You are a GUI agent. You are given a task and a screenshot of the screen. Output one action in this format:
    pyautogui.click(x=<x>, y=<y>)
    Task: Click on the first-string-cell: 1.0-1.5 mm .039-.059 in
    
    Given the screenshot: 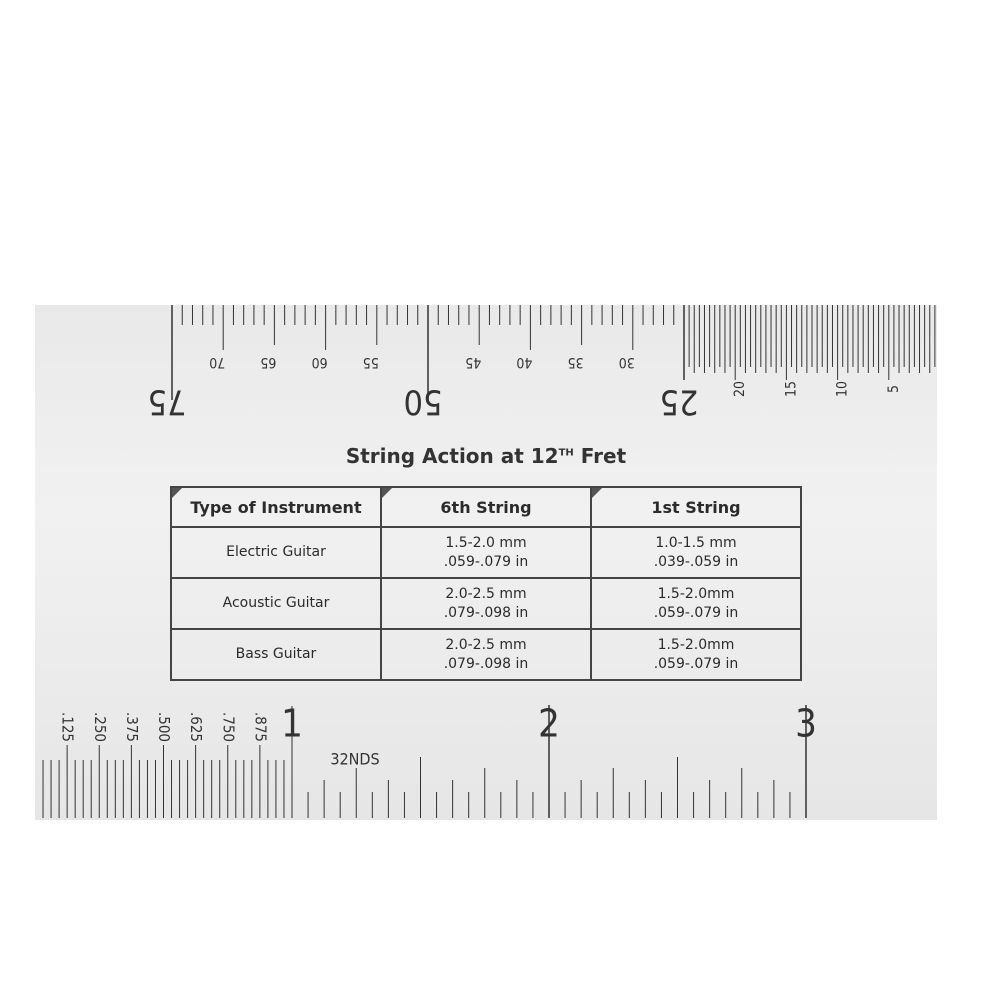 What is the action you would take?
    pyautogui.click(x=696, y=552)
    